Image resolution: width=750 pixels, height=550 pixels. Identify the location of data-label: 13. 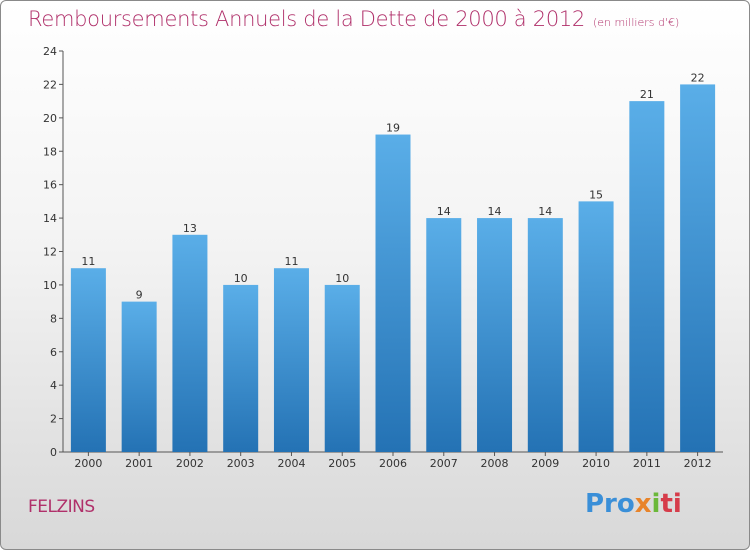
(190, 228).